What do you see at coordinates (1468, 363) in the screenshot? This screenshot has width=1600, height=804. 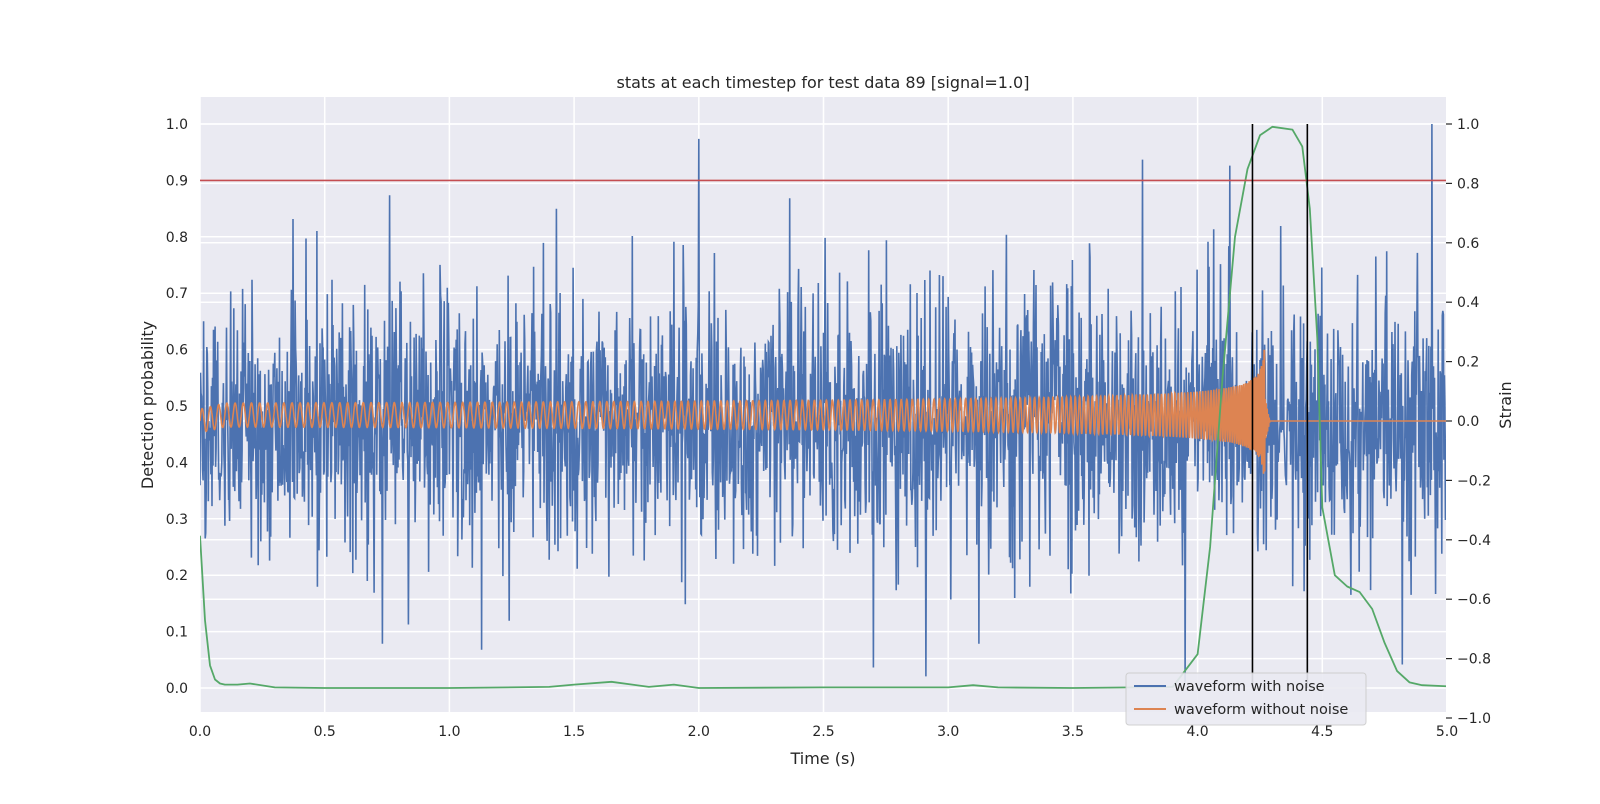 I see `y-tick-label-right: 0.2` at bounding box center [1468, 363].